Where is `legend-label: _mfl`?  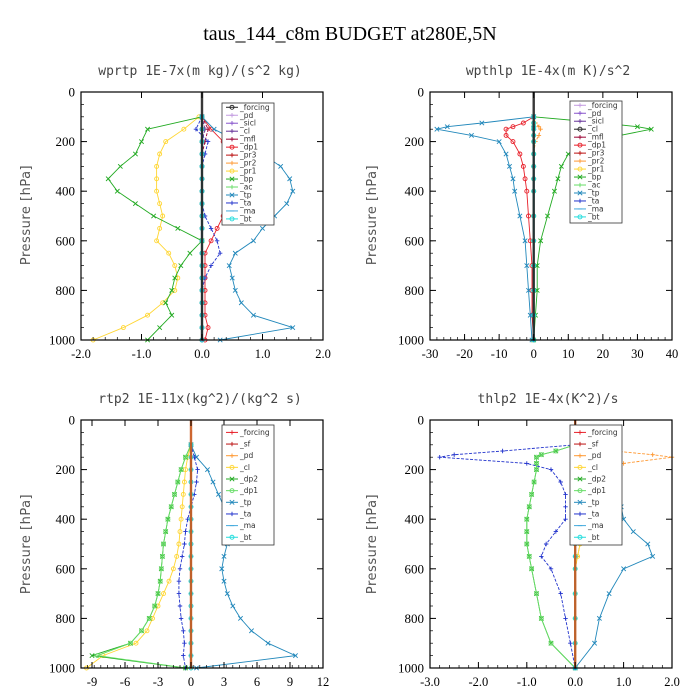
legend-label: _mfl is located at coordinates (247, 139).